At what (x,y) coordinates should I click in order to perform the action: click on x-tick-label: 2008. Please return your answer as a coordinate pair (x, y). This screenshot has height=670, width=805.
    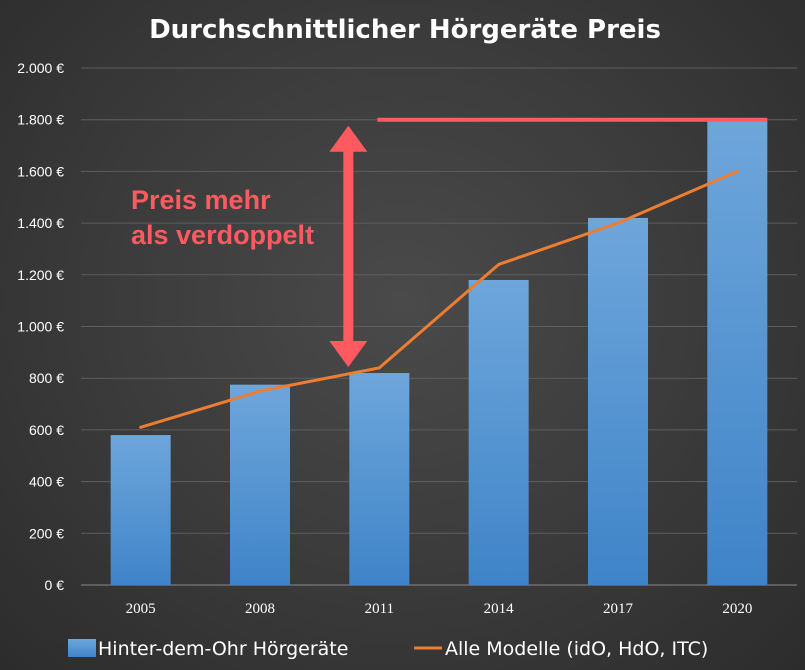
    Looking at the image, I should click on (260, 609).